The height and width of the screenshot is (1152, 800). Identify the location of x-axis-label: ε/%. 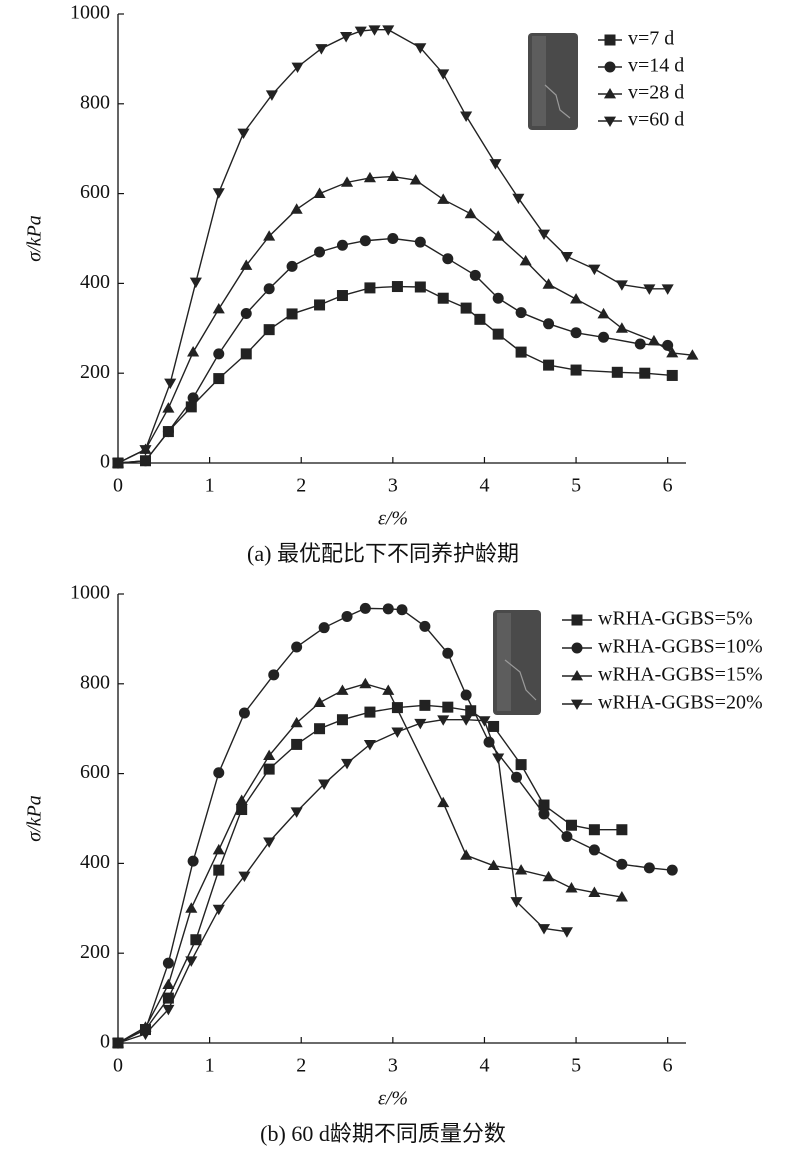
(393, 519).